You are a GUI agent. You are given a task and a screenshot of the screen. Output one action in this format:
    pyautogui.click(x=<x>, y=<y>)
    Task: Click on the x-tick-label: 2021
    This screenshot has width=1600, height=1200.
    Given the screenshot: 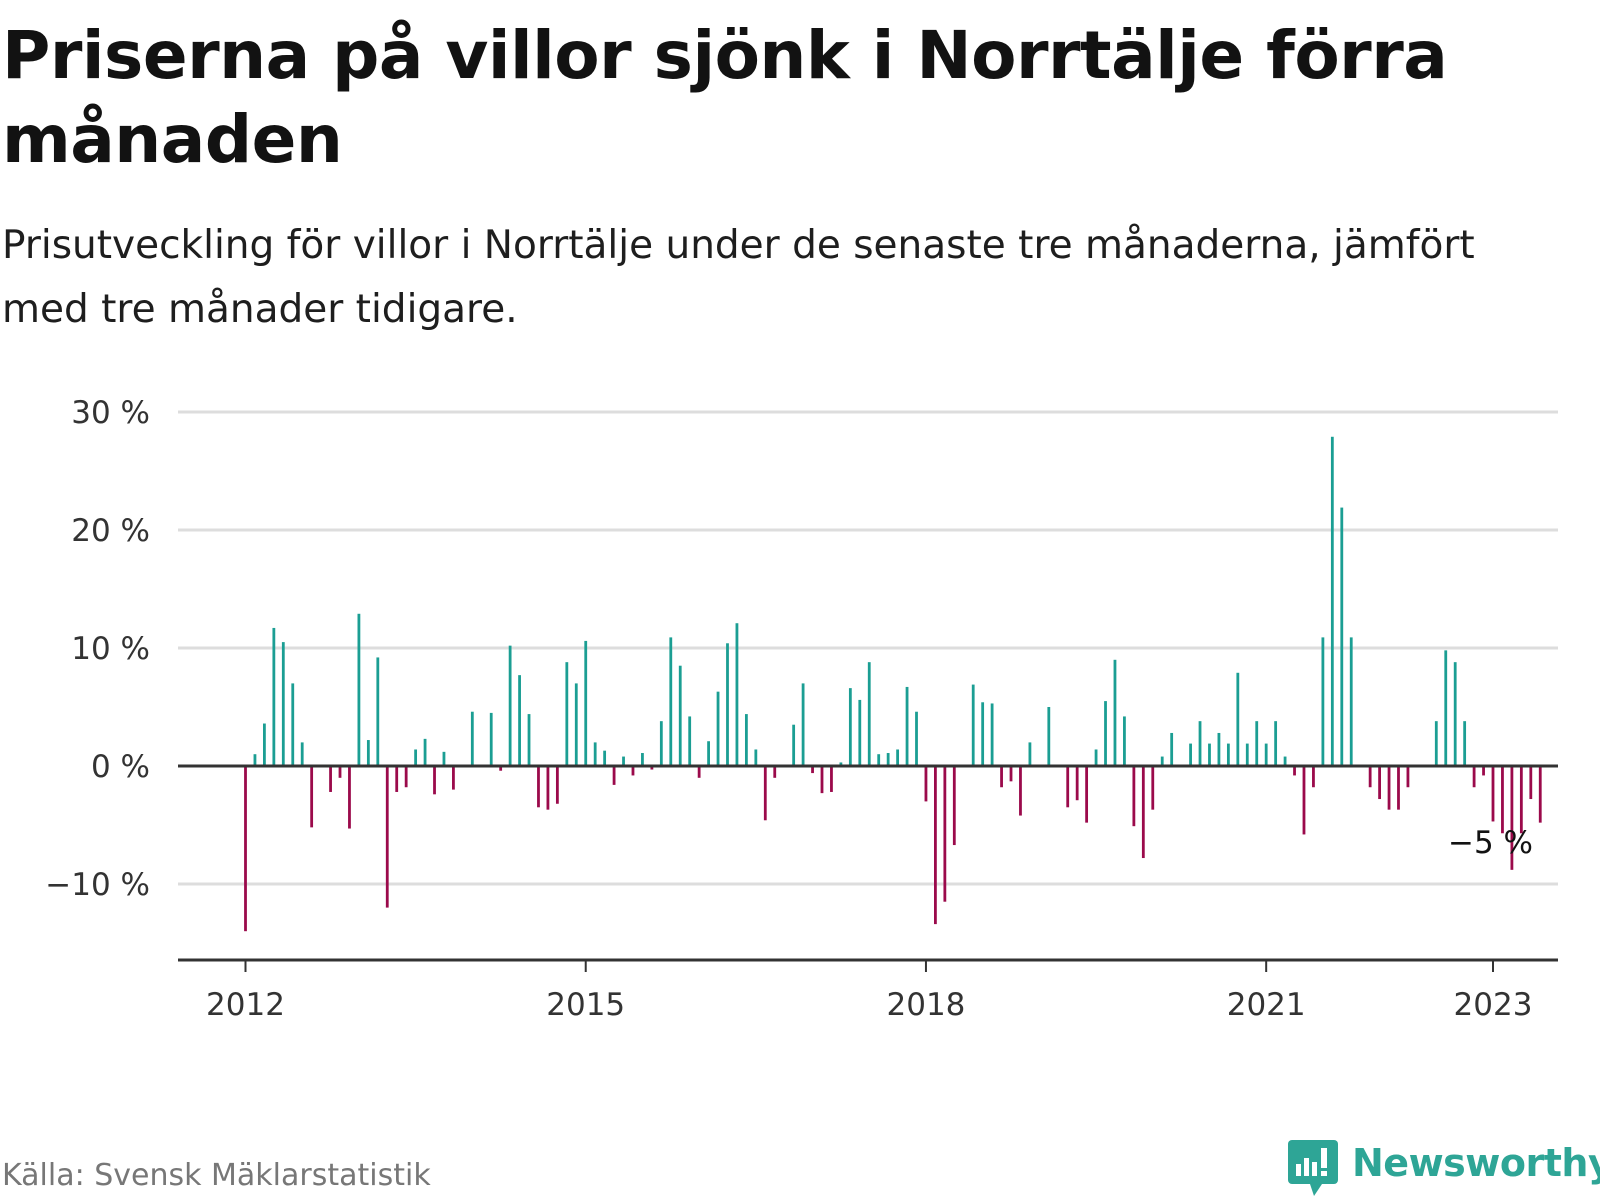 What is the action you would take?
    pyautogui.click(x=1266, y=1005)
    